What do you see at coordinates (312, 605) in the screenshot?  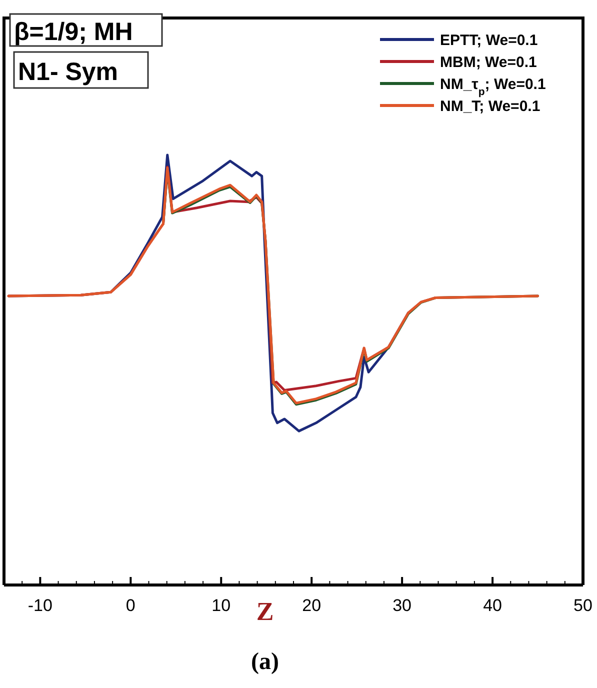 I see `x-tick-label: 20` at bounding box center [312, 605].